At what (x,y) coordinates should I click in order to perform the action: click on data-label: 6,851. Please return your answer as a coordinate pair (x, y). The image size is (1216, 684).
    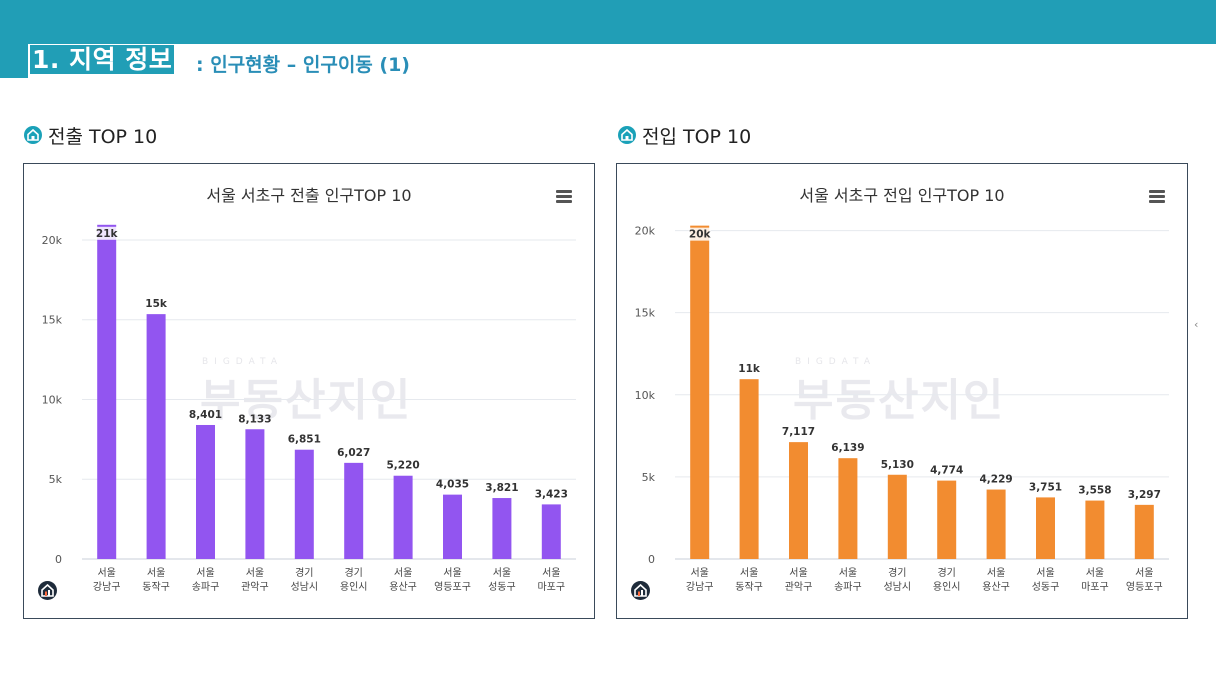
    Looking at the image, I should click on (304, 440).